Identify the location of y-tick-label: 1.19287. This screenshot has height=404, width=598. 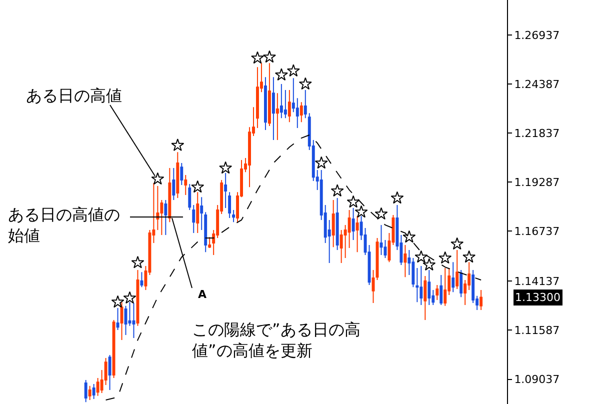
(537, 183).